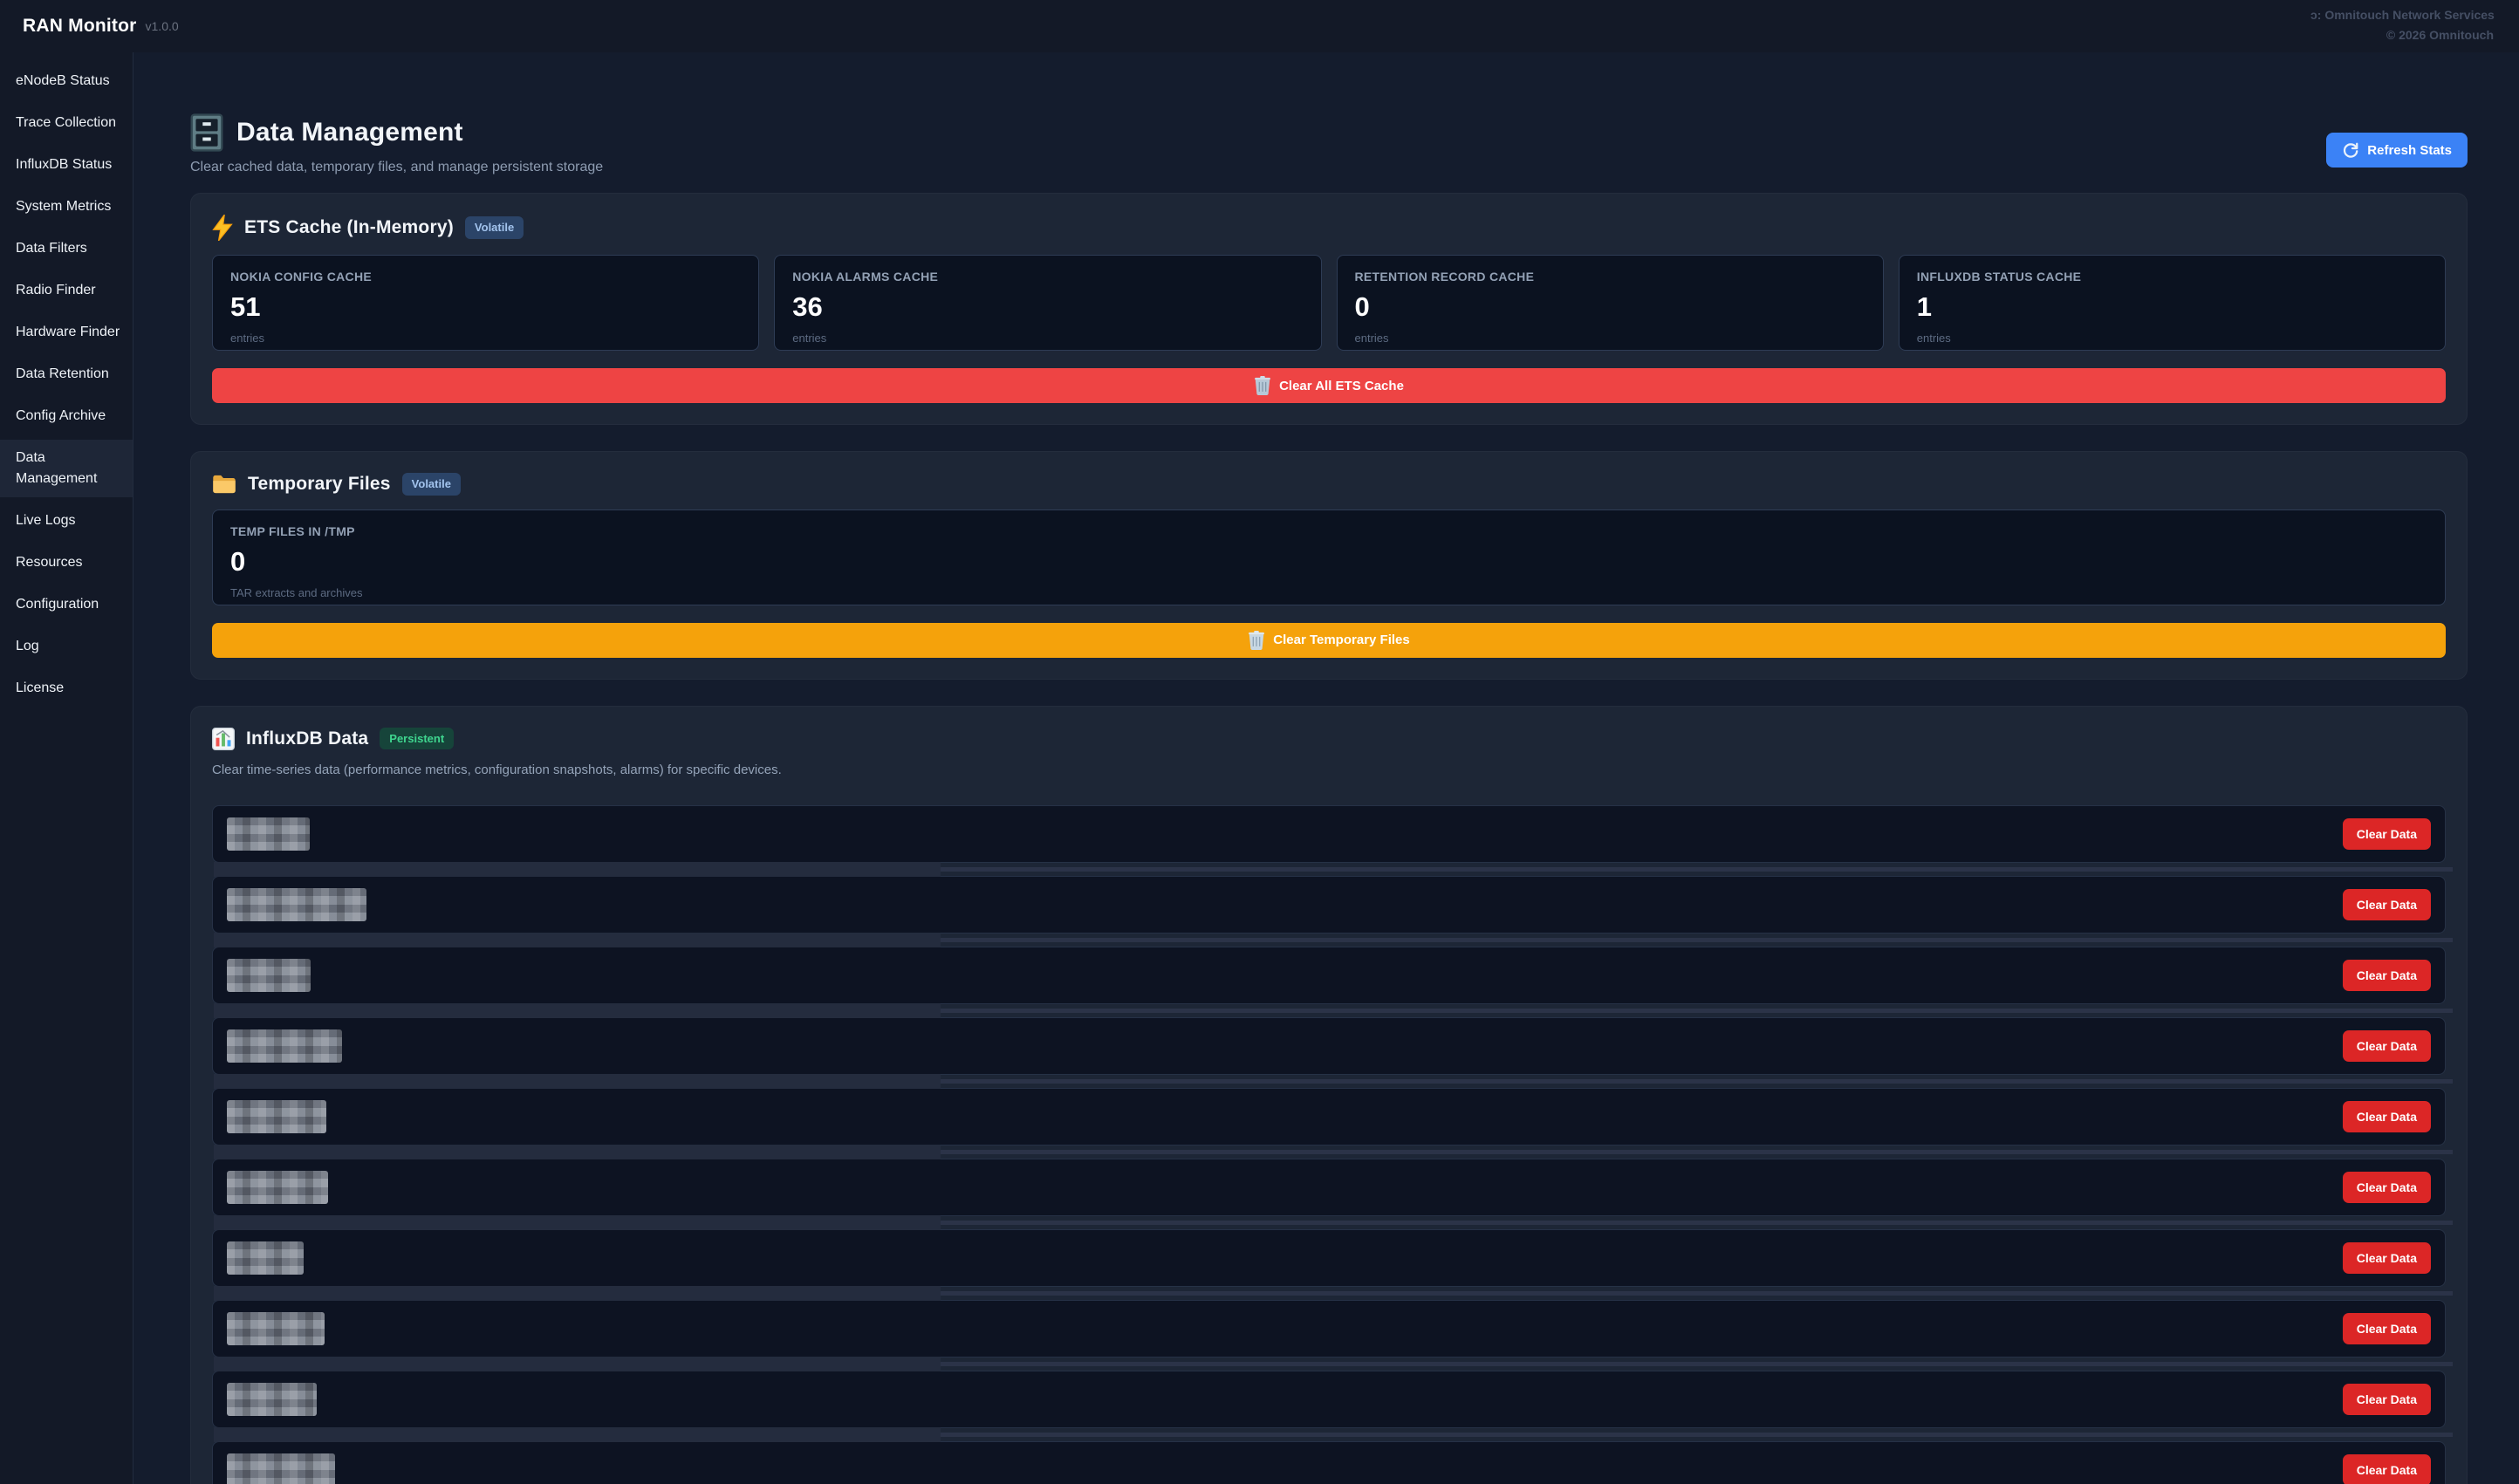 This screenshot has width=2519, height=1484. I want to click on credit-line-1: ɔ: Omnitouch Network Services, so click(2402, 15).